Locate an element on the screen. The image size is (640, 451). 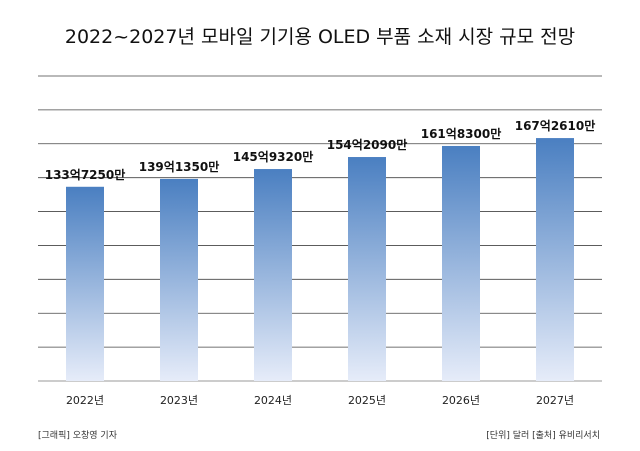
x-tick-label: 2025년 is located at coordinates (367, 400).